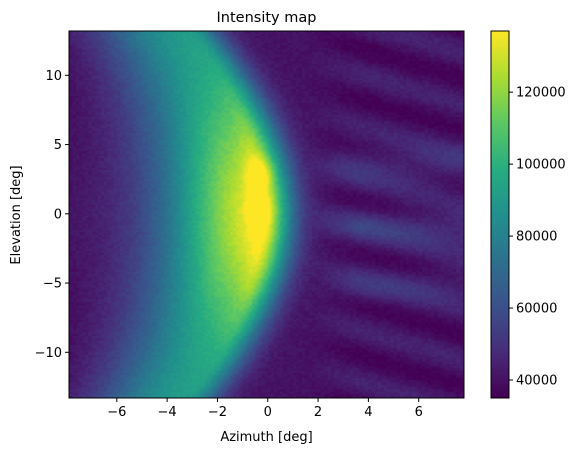 This screenshot has width=581, height=453. Describe the element at coordinates (536, 309) in the screenshot. I see `colorbar-tick-label: 60000` at that location.